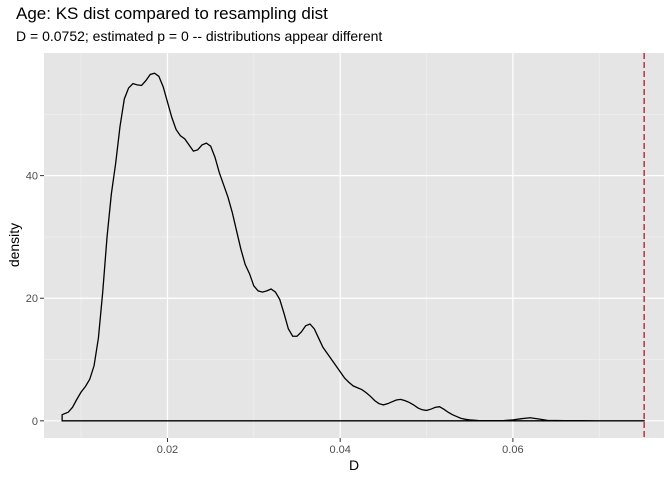  Describe the element at coordinates (512, 450) in the screenshot. I see `x-tick-label: 0.06` at that location.